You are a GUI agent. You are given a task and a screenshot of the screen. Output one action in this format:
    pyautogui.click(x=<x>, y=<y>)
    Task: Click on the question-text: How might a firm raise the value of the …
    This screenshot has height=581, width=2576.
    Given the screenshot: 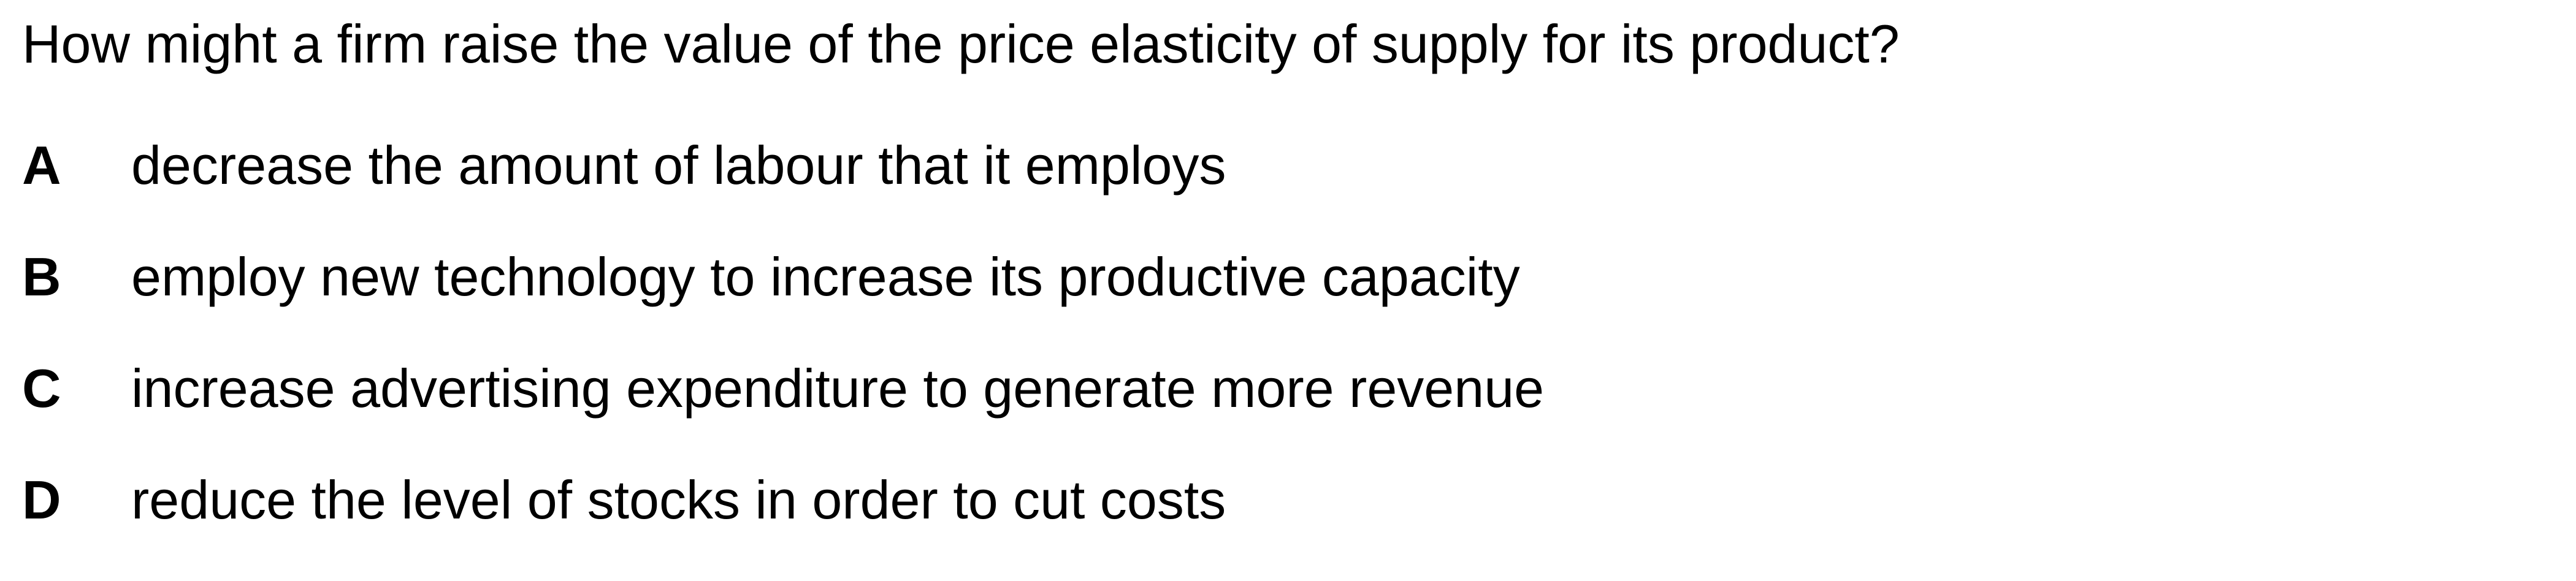 What is the action you would take?
    pyautogui.click(x=961, y=43)
    